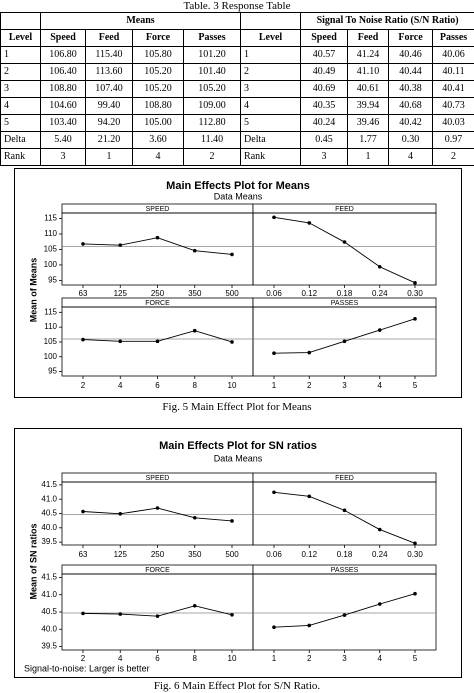 The width and height of the screenshot is (474, 693). I want to click on table-cell: 40.46, so click(411, 55).